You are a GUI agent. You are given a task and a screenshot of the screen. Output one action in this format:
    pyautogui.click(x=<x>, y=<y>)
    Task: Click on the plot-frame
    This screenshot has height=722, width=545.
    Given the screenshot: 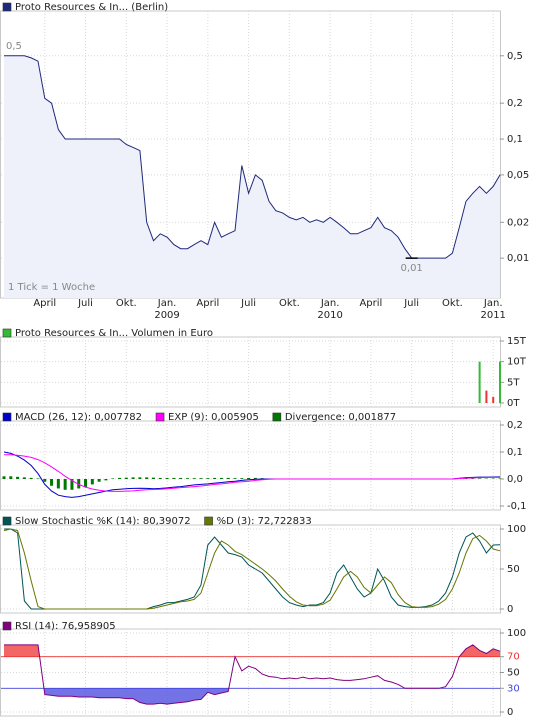 What is the action you would take?
    pyautogui.click(x=250, y=372)
    